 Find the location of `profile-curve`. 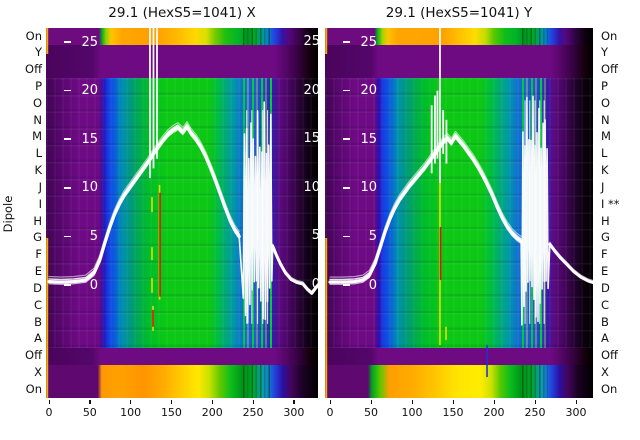

profile-curve is located at coordinates (425, 209).